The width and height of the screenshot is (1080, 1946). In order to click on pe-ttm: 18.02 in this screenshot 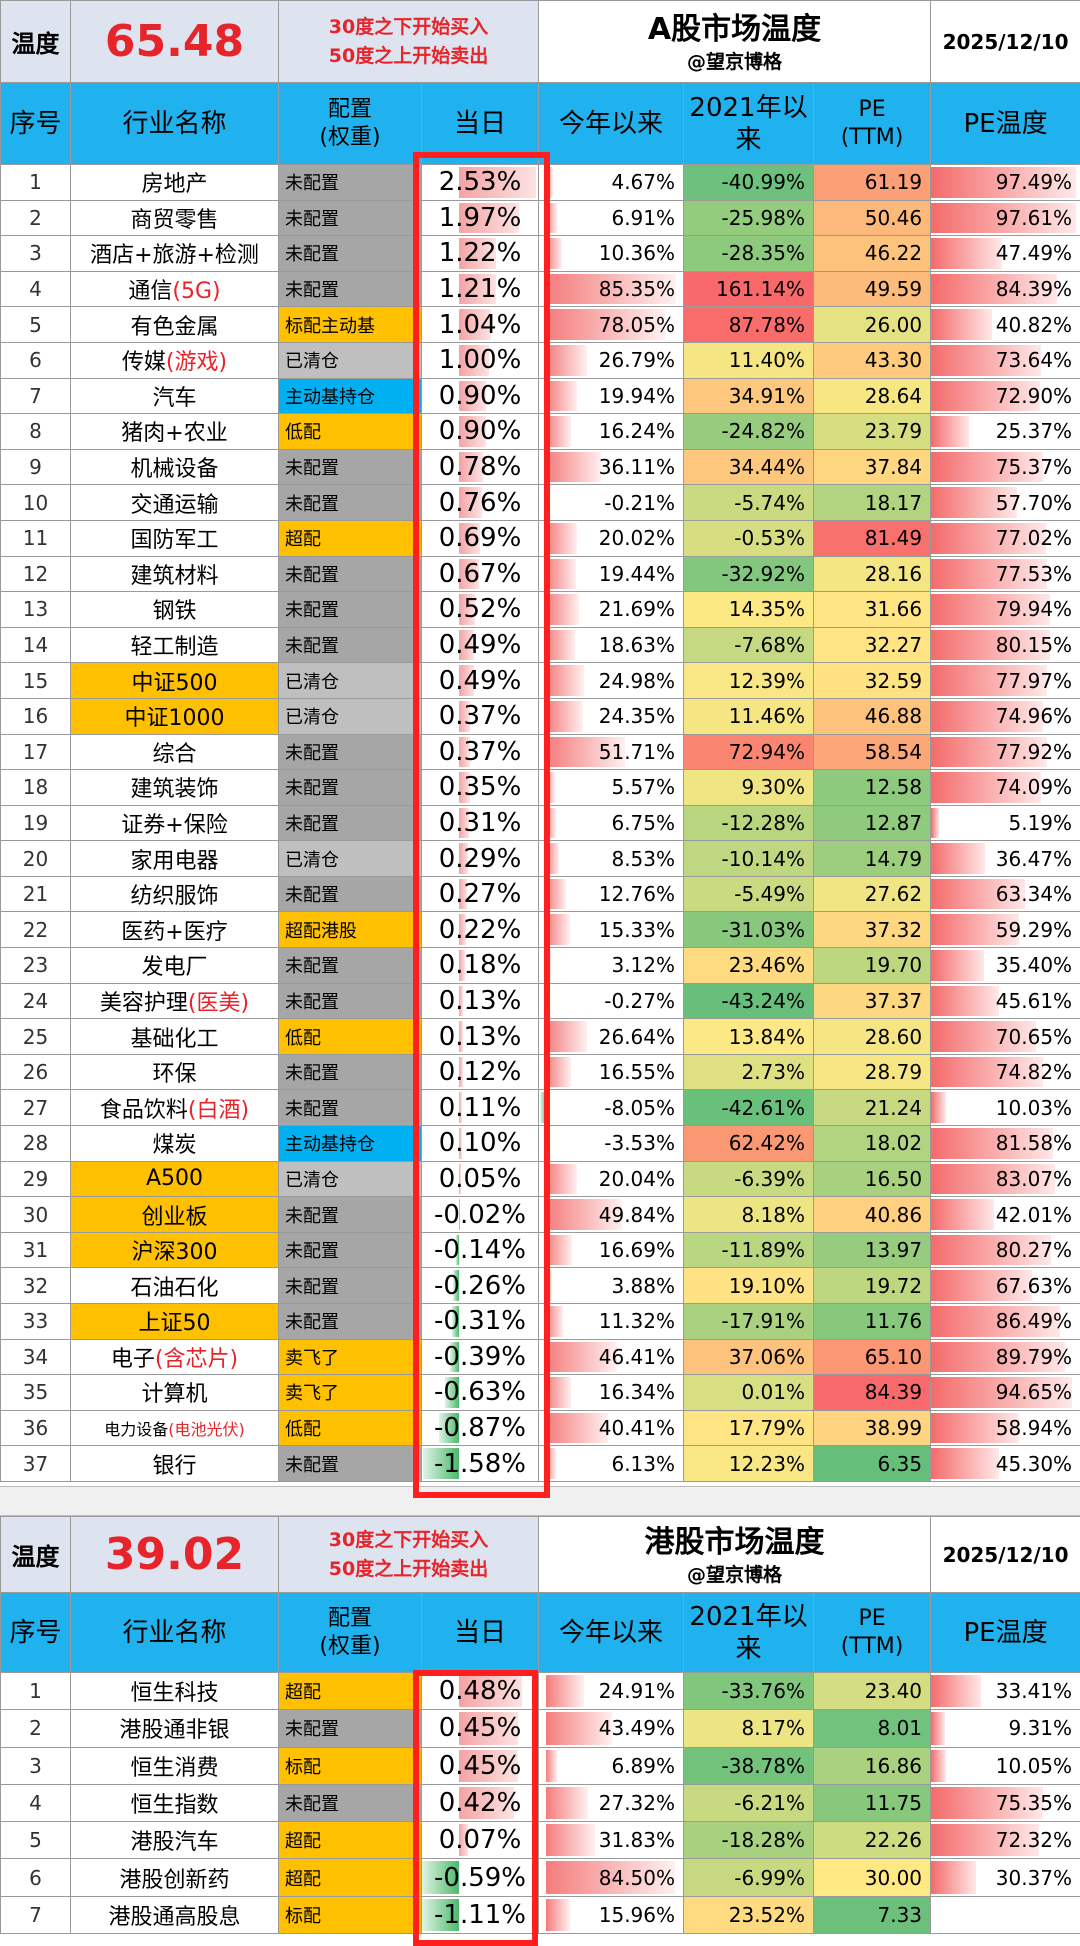, I will do `click(872, 1143)`.